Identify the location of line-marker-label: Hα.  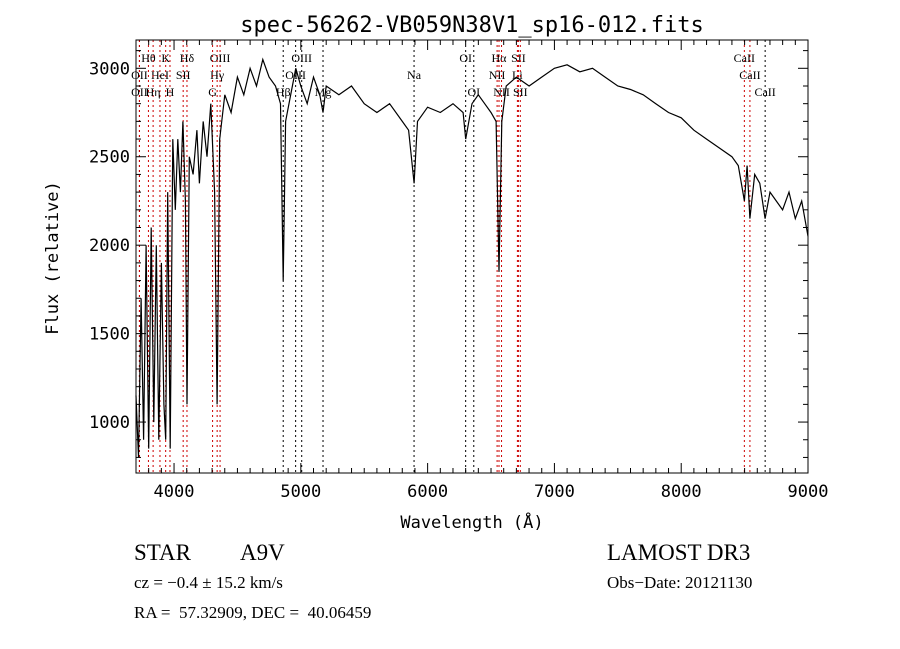
(500, 58).